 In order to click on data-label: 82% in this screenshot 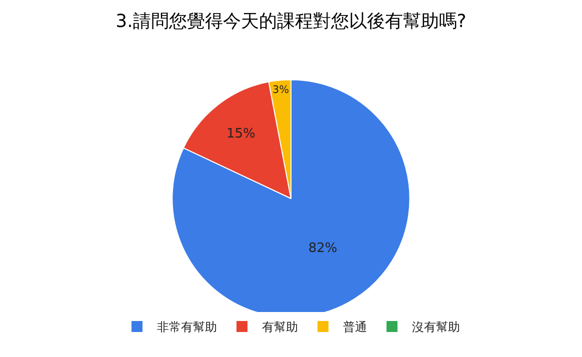, I will do `click(323, 248)`.